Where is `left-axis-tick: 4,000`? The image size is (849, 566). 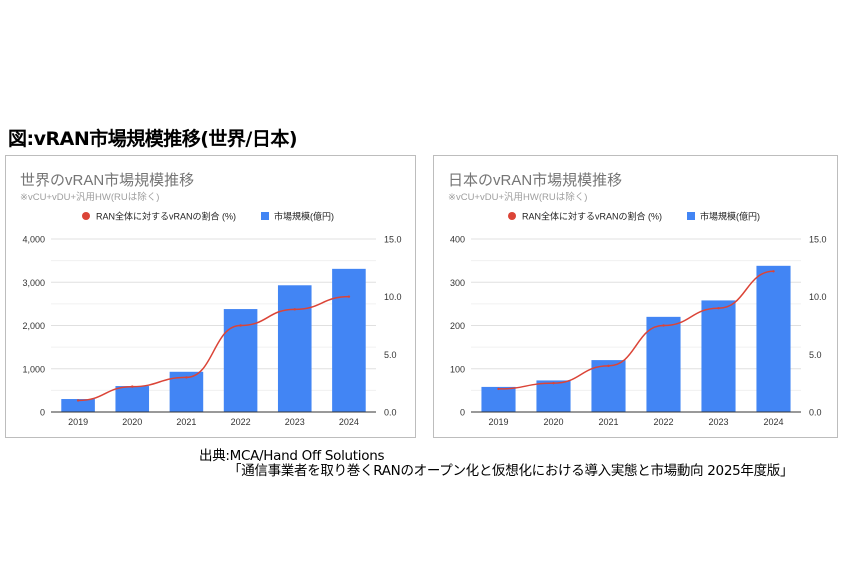 left-axis-tick: 4,000 is located at coordinates (33, 240).